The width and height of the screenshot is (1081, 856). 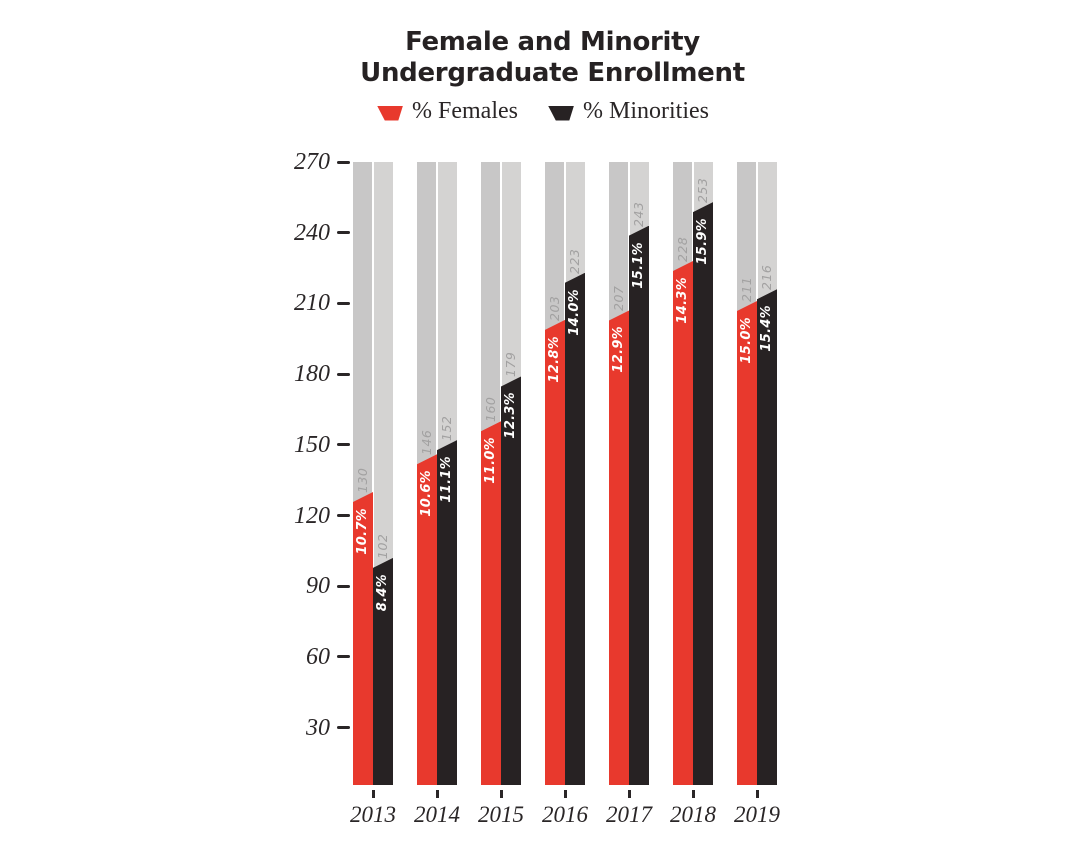 I want to click on x-axis-label-2013: 2013, so click(x=373, y=814).